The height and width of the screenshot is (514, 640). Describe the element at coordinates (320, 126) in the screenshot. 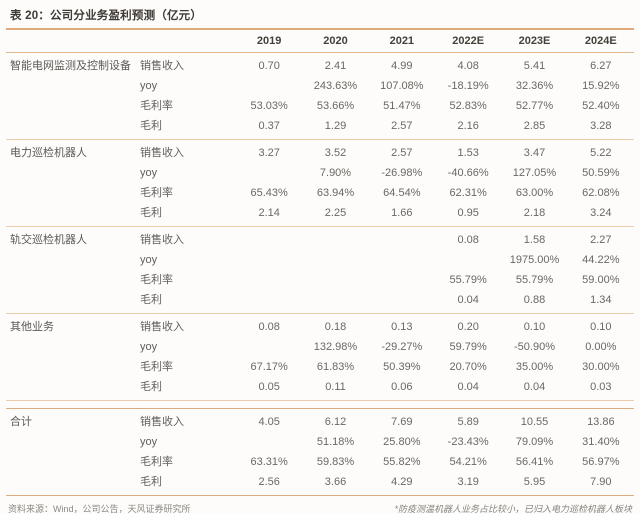

I see `table-row: 毛利 0.37 1.29 2.57 2.16 2.85 3.28` at that location.